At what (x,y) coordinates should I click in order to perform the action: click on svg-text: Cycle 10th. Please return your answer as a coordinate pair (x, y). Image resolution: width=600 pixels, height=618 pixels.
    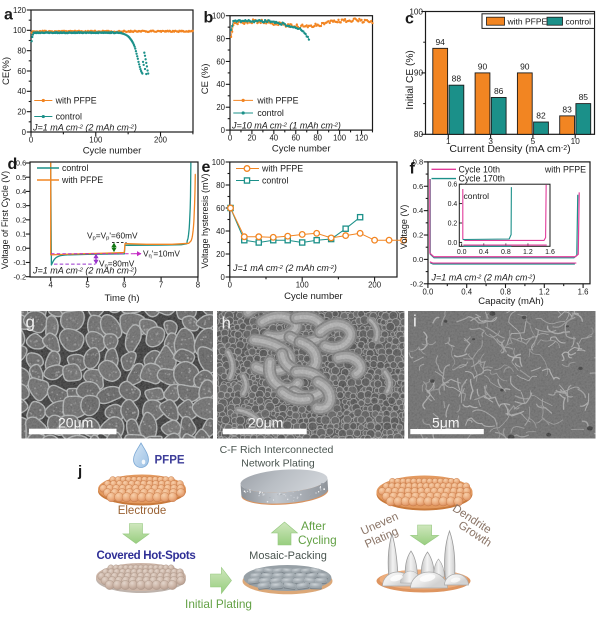
    Looking at the image, I should click on (480, 169).